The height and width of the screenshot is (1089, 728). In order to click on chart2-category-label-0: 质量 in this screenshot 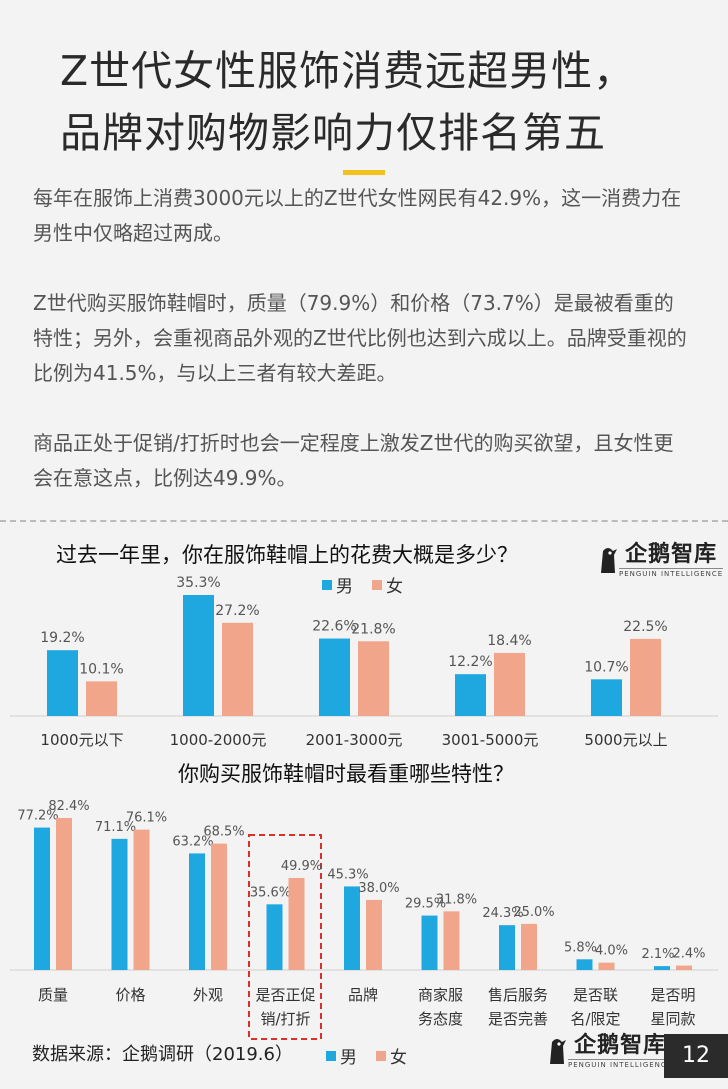, I will do `click(53, 995)`.